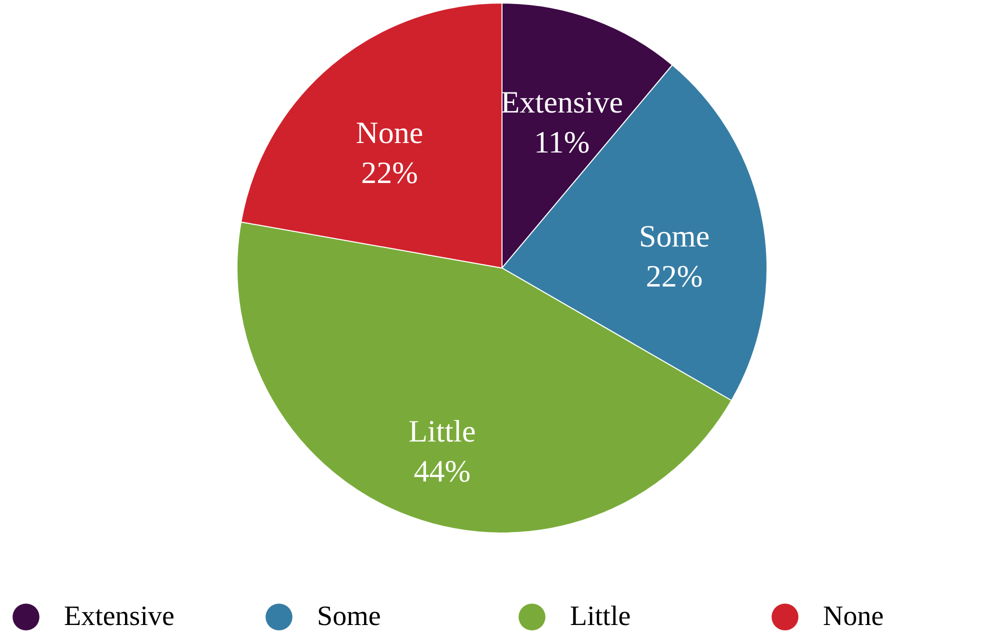 Image resolution: width=989 pixels, height=632 pixels. I want to click on legend-label: Extensive, so click(119, 616).